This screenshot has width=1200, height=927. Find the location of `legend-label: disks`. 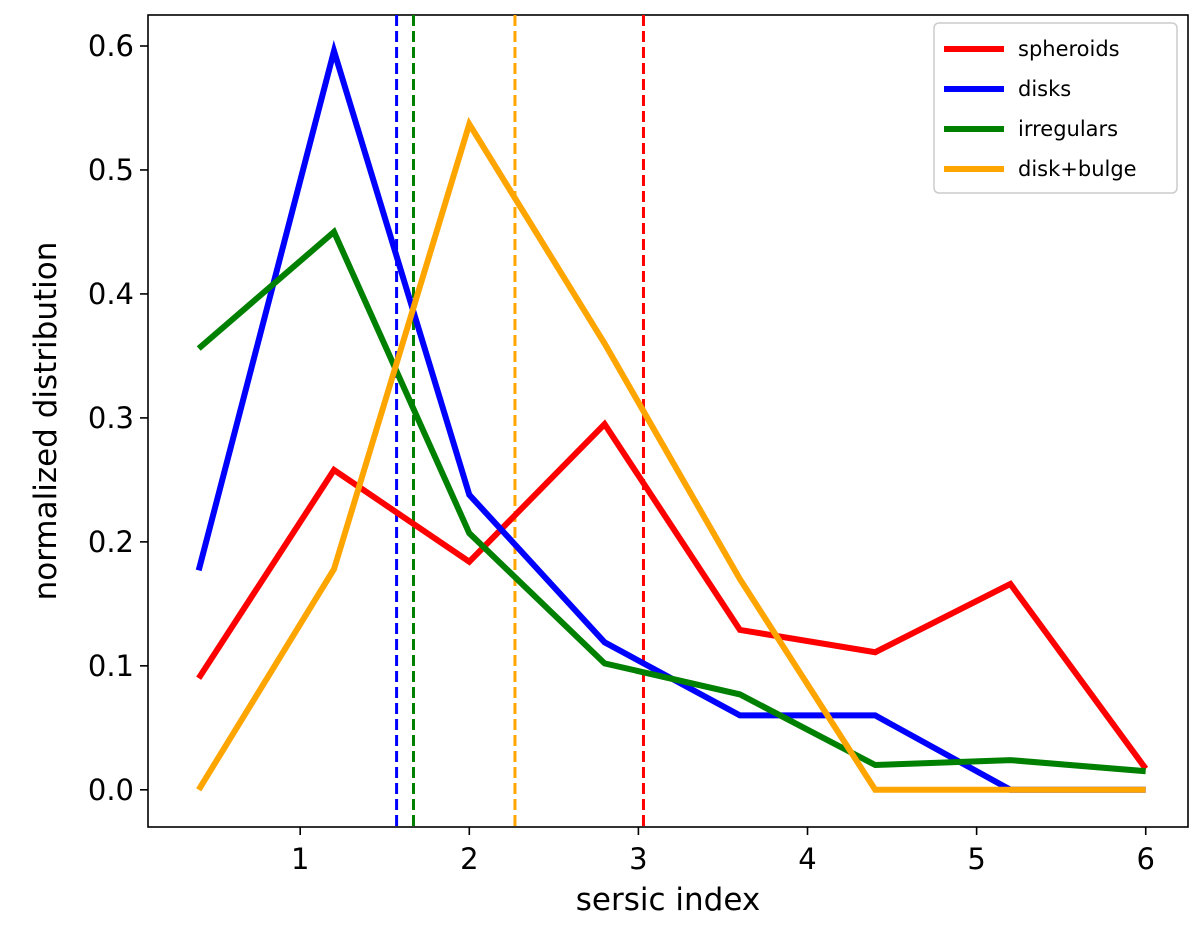

legend-label: disks is located at coordinates (1044, 89).